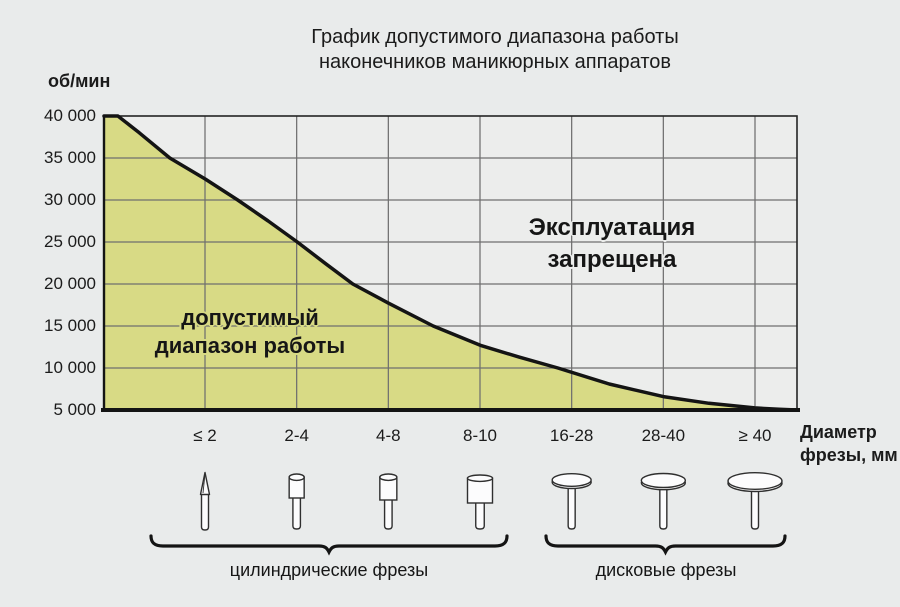 The image size is (900, 607). Describe the element at coordinates (74, 409) in the screenshot. I see `y-tick-label-5000: 5 000` at that location.